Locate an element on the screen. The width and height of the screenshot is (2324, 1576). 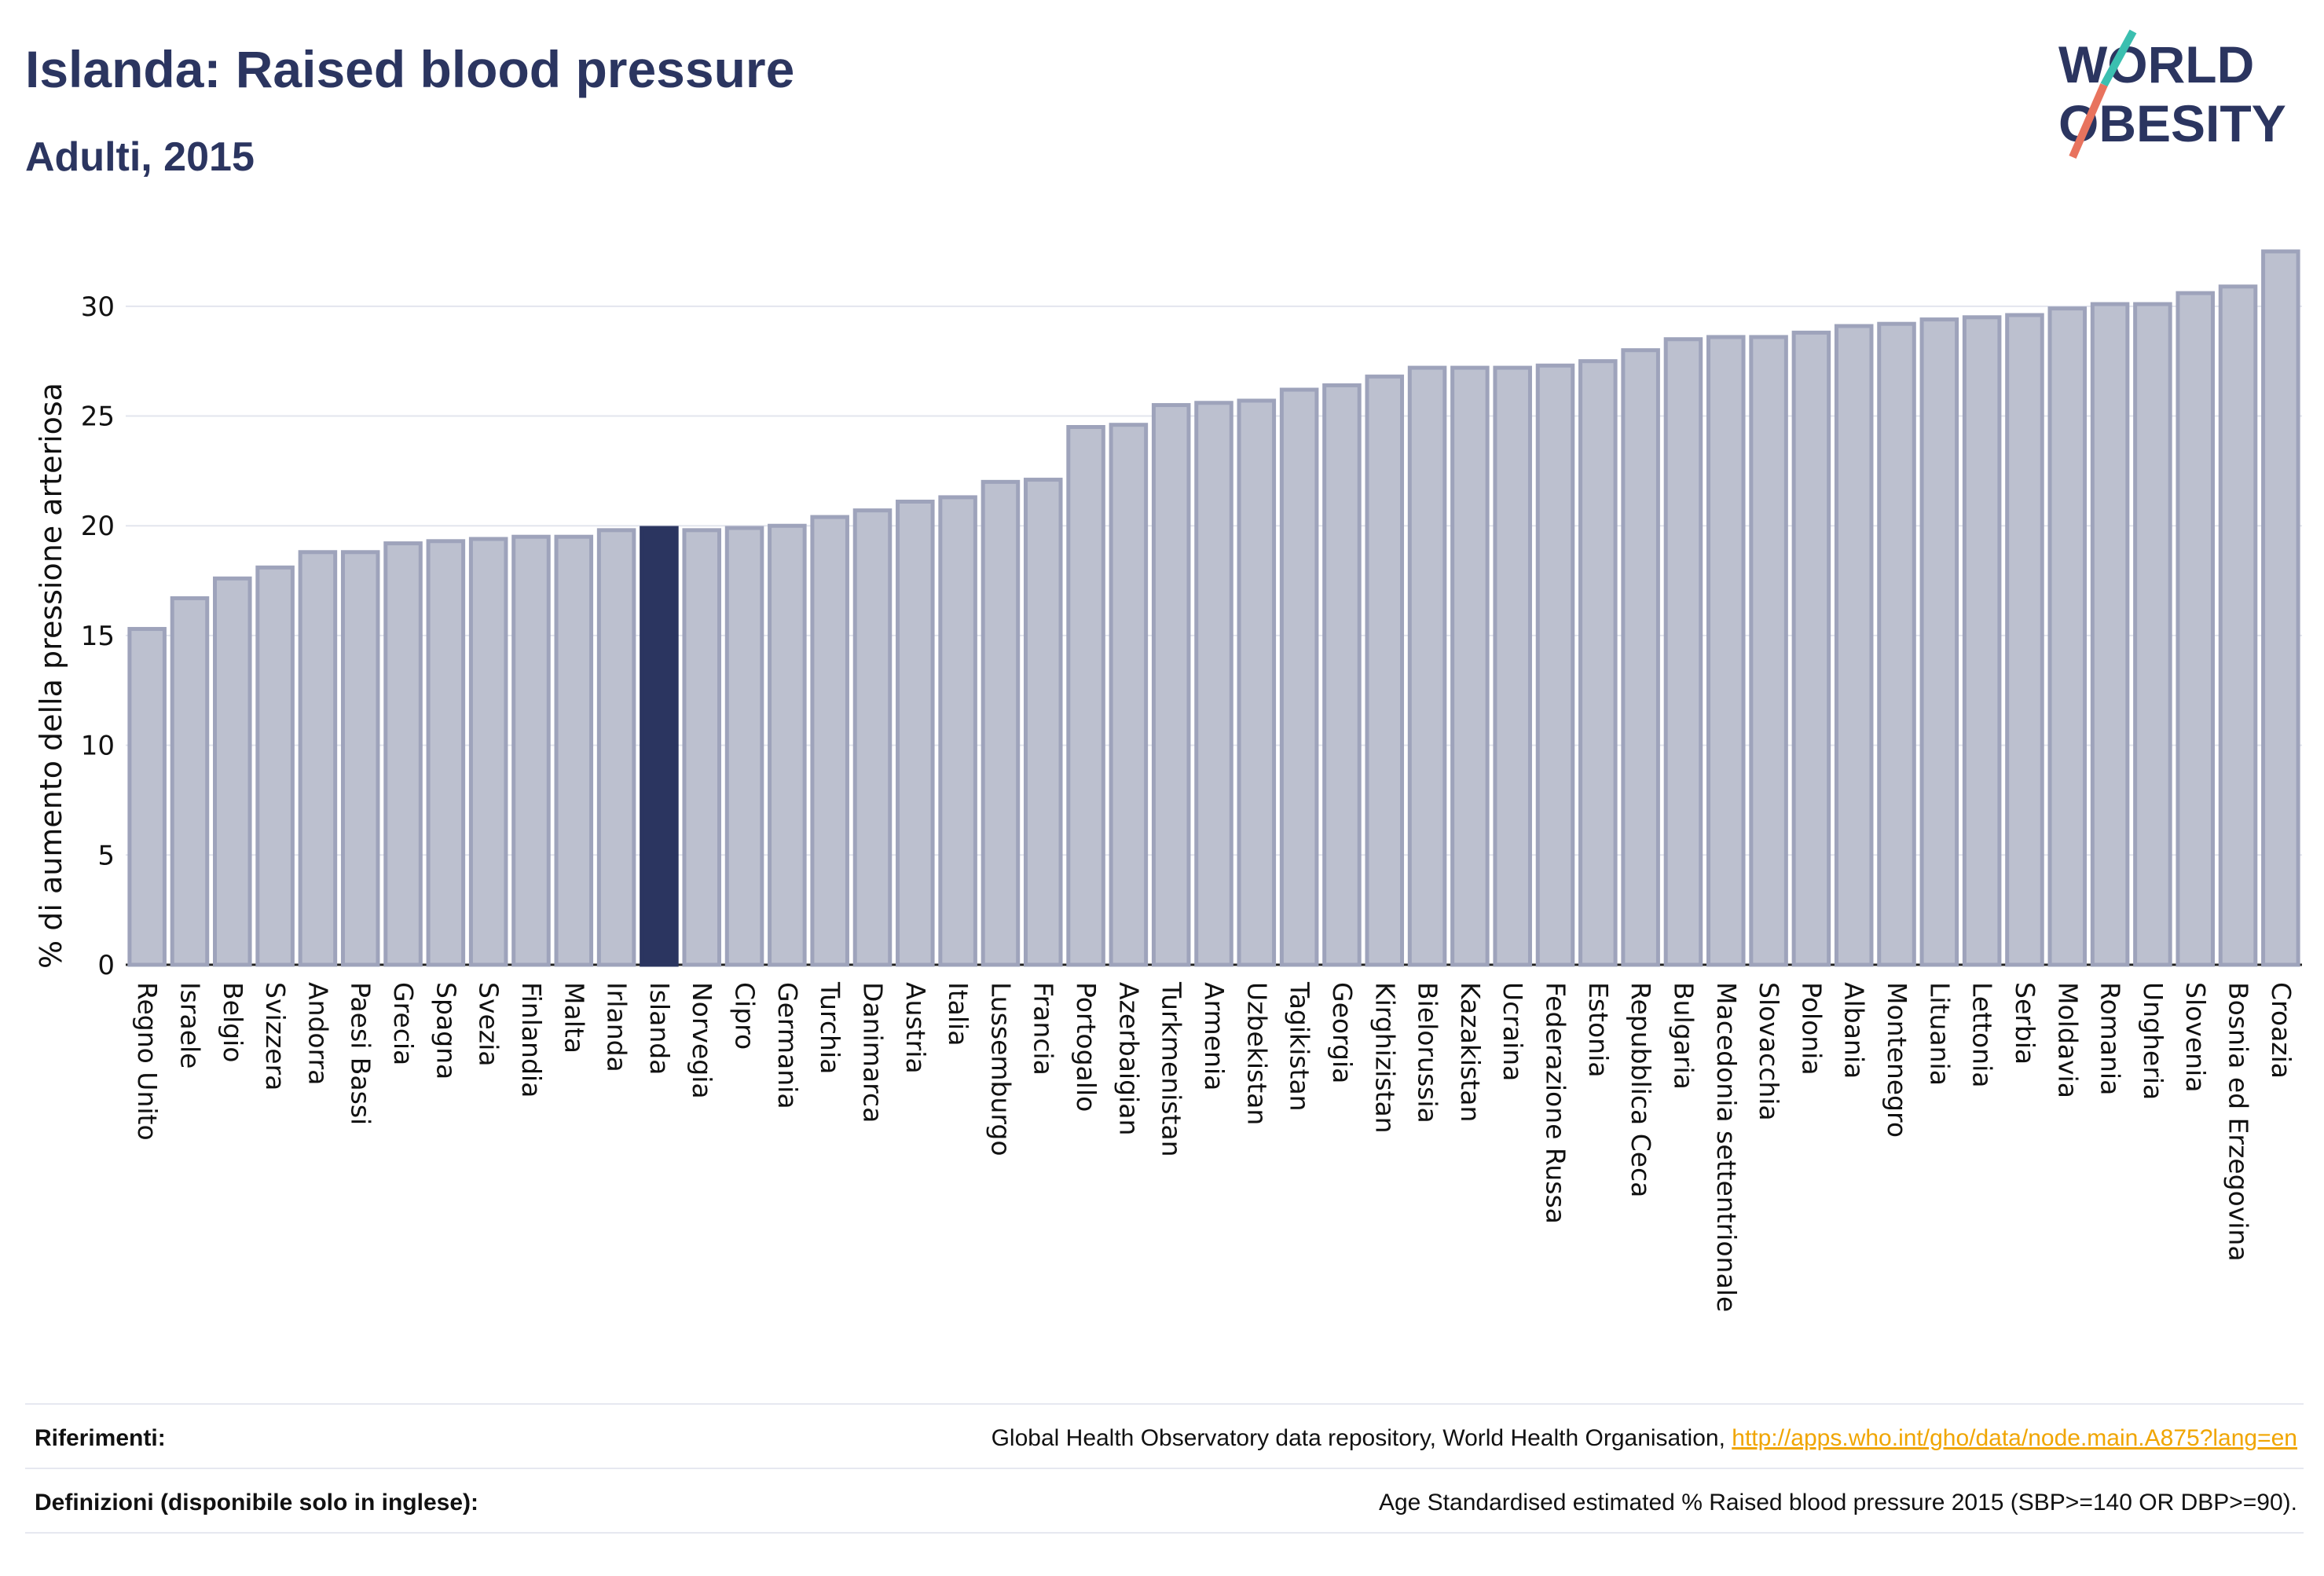
x-tick-label: Bosnia ed Erzegovina is located at coordinates (2238, 1122).